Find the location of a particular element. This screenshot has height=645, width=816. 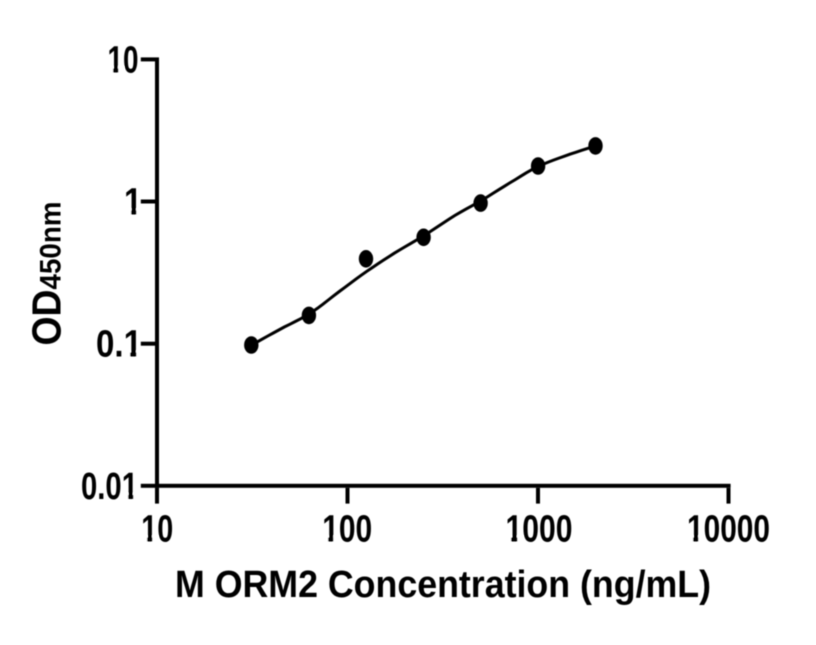

svg-text: 100 is located at coordinates (347, 530).